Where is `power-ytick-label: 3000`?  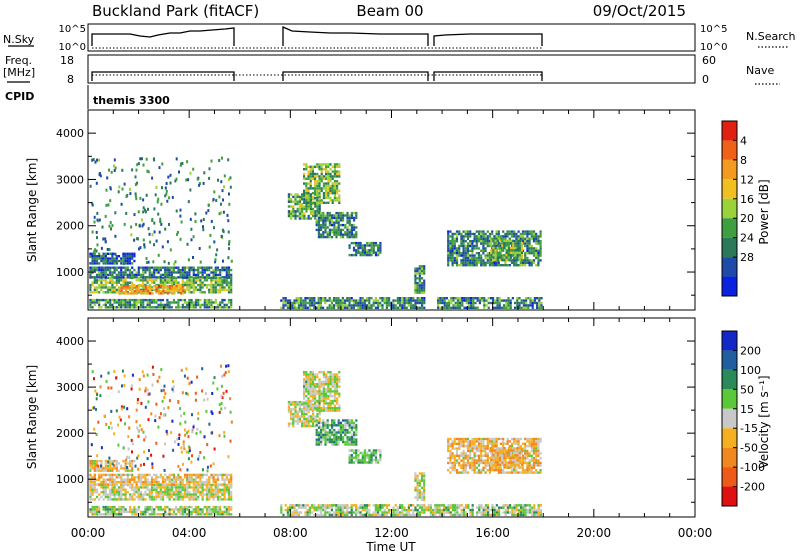
power-ytick-label: 3000 is located at coordinates (70, 179).